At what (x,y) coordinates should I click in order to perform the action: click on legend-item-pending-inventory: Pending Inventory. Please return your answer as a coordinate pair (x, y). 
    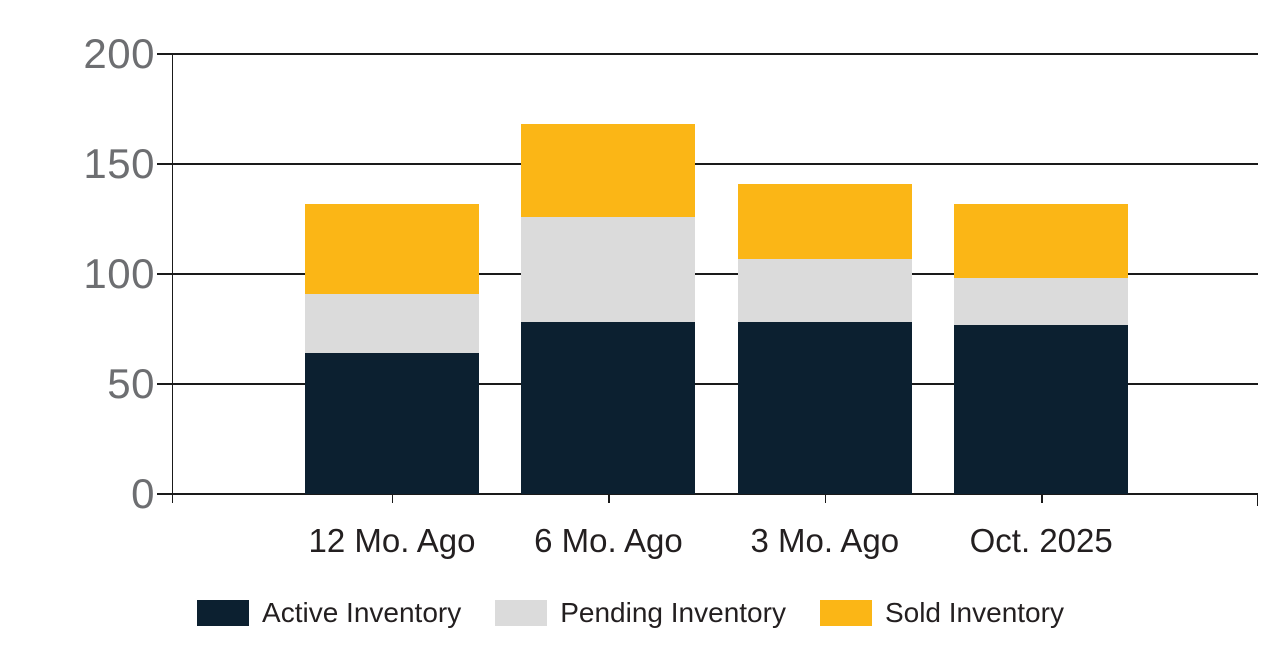
    Looking at the image, I should click on (640, 613).